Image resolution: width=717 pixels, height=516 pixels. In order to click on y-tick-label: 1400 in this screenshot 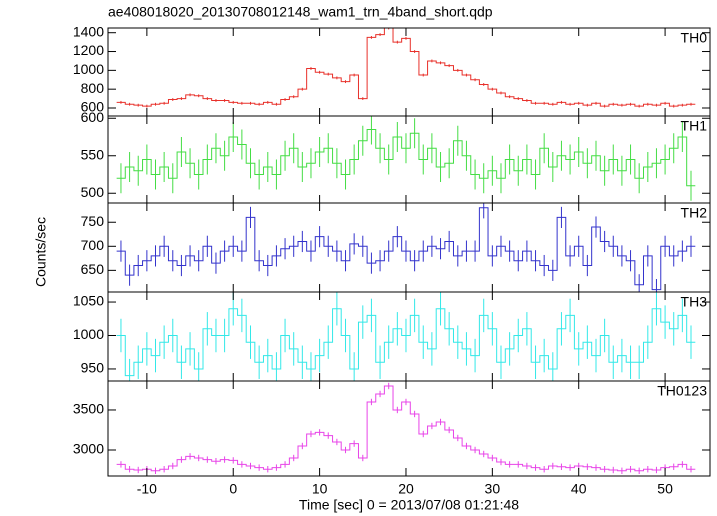, I will do `click(88, 31)`.